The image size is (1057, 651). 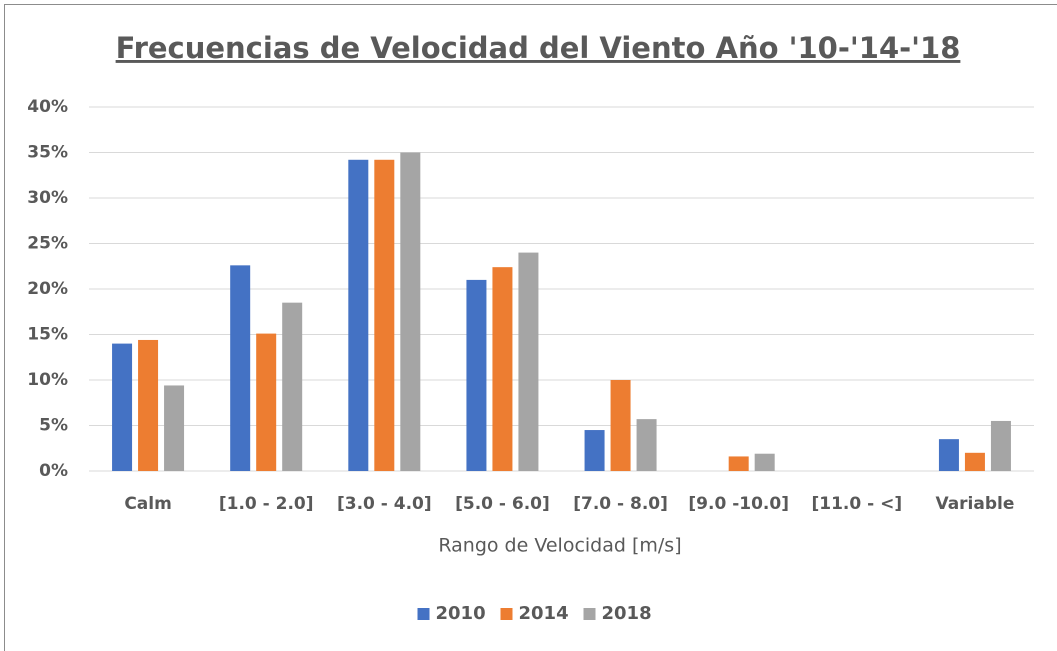 I want to click on x-tick-label: [1.0 - 2.0], so click(x=266, y=504).